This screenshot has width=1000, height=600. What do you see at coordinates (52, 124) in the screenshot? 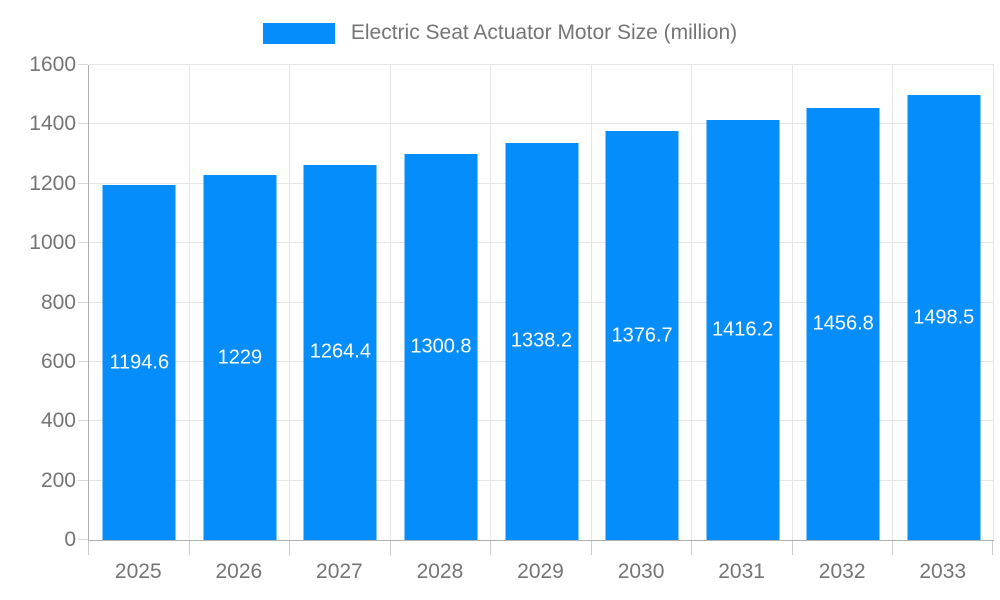
I see `y-axis-label: 1400` at bounding box center [52, 124].